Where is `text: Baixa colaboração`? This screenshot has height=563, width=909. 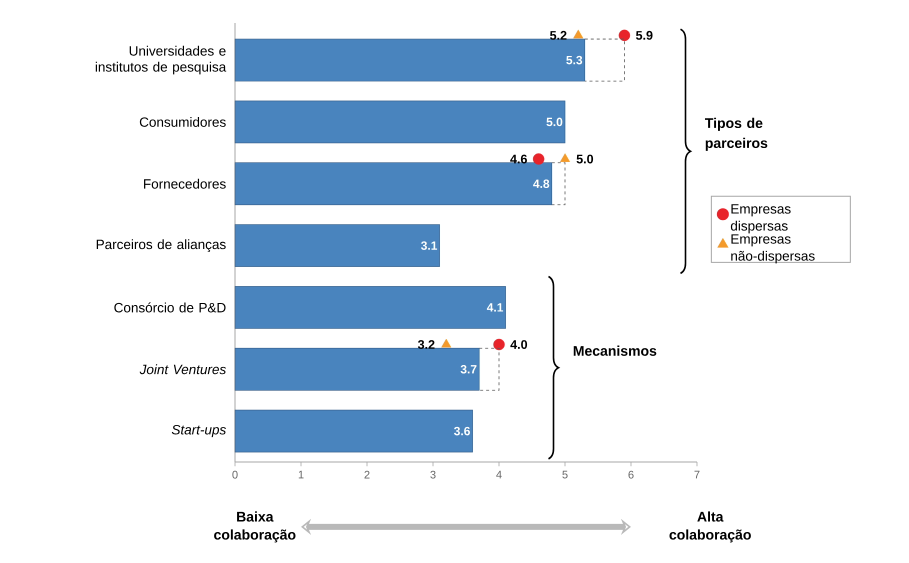
text: Baixa colaboração is located at coordinates (255, 526).